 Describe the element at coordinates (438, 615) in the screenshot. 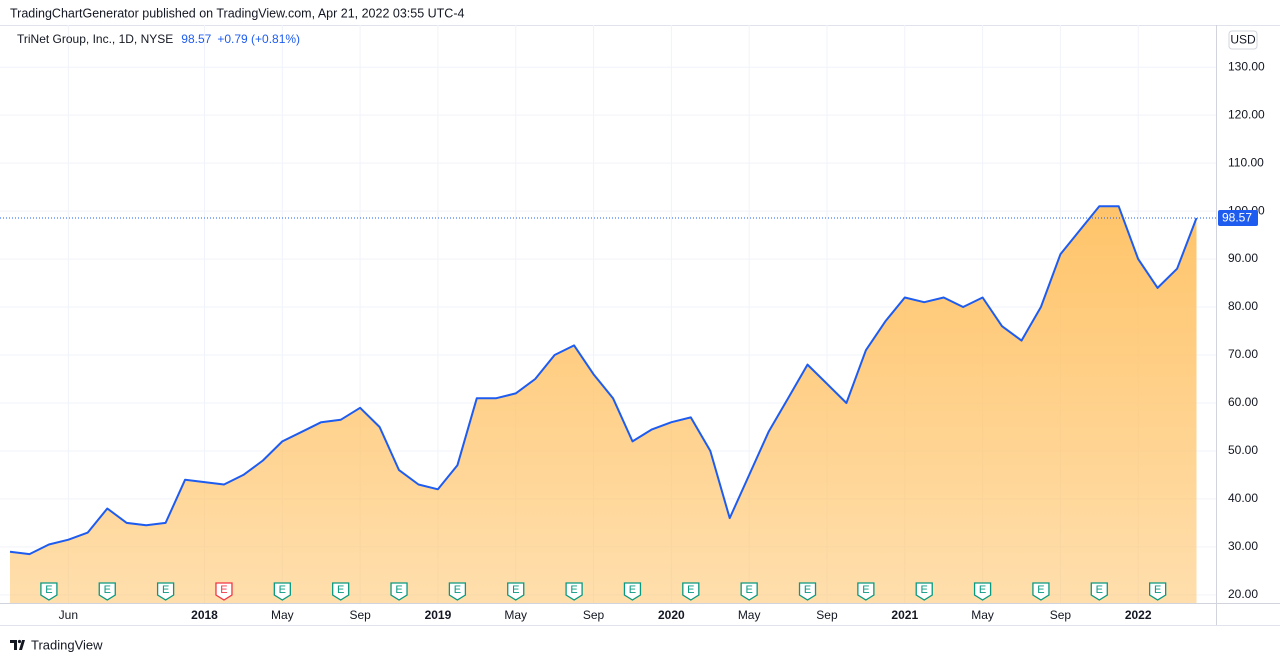

I see `x-tick-label: 2019` at that location.